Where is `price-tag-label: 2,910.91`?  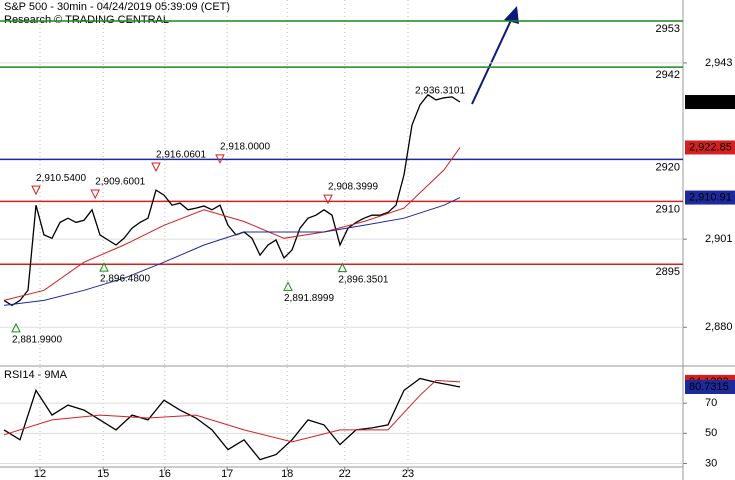 price-tag-label: 2,910.91 is located at coordinates (710, 197).